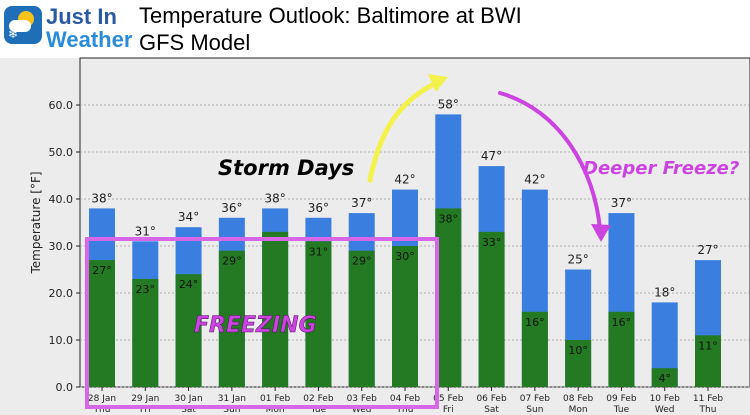 The image size is (750, 415). Describe the element at coordinates (189, 284) in the screenshot. I see `low-value-label: 24°` at that location.